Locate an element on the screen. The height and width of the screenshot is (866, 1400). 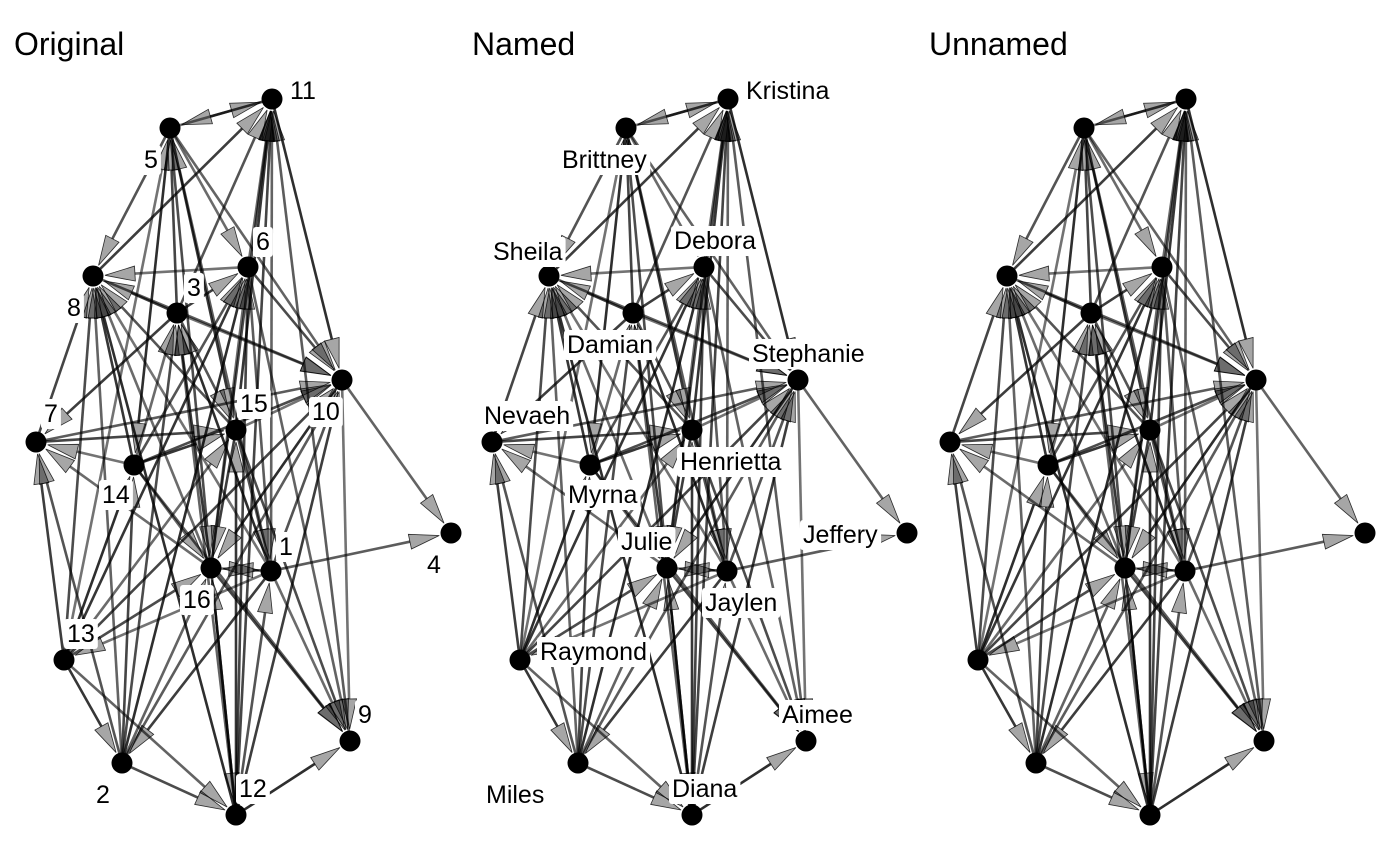
node-label-11: 11 is located at coordinates (303, 91).